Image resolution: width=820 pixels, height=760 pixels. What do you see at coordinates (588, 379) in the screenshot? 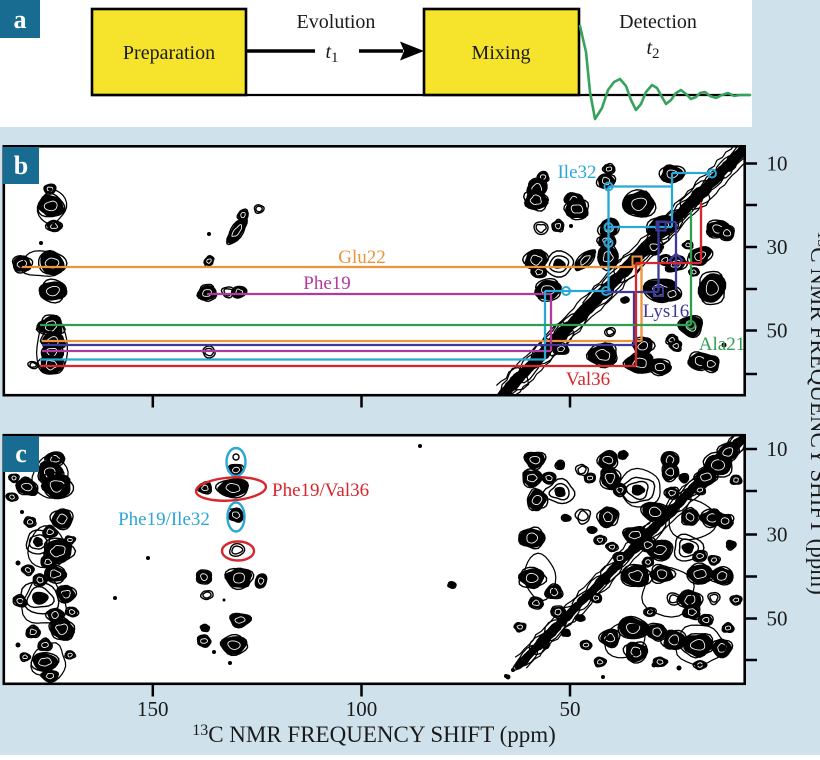
I see `svg-text: Val36` at bounding box center [588, 379].